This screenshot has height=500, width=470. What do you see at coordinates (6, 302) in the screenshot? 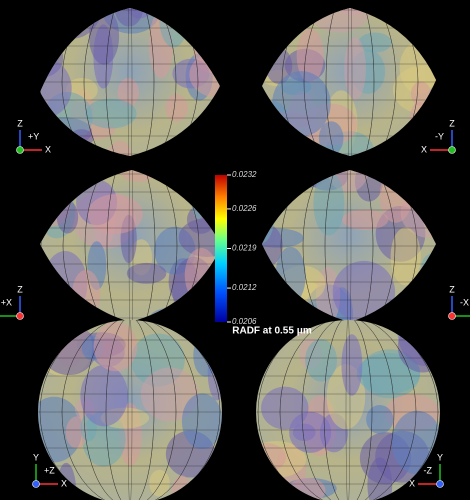
I see `view-label: +X` at bounding box center [6, 302].